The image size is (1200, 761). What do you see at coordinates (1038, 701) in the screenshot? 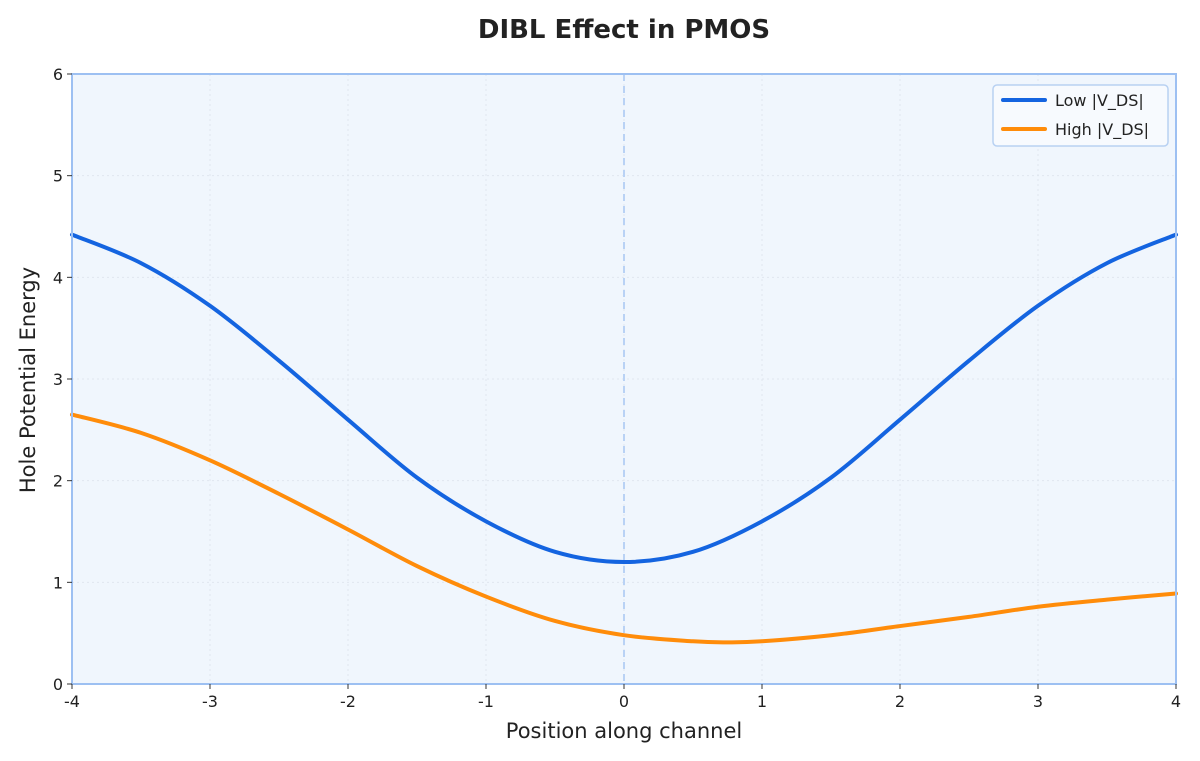
I see `x-tick-label: 3` at bounding box center [1038, 701].